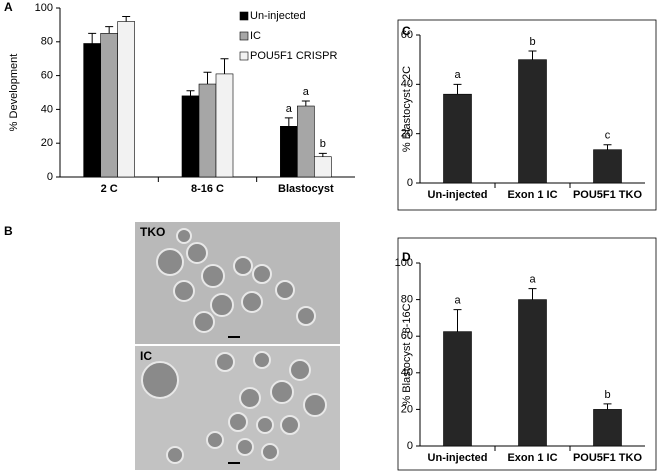 The height and width of the screenshot is (472, 660). What do you see at coordinates (278, 16) in the screenshot?
I see `legend-label: Un-injected` at bounding box center [278, 16].